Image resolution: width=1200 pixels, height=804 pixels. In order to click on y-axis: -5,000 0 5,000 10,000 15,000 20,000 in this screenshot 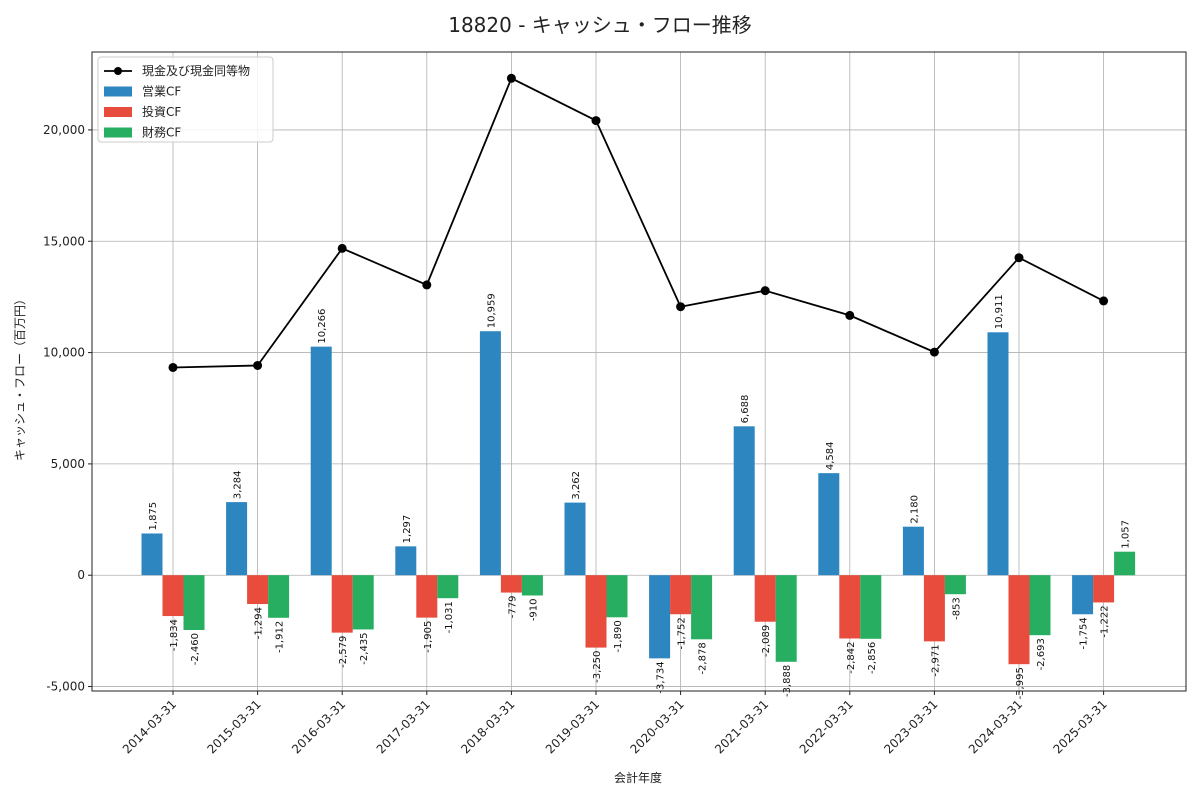, I will do `click(67, 408)`.